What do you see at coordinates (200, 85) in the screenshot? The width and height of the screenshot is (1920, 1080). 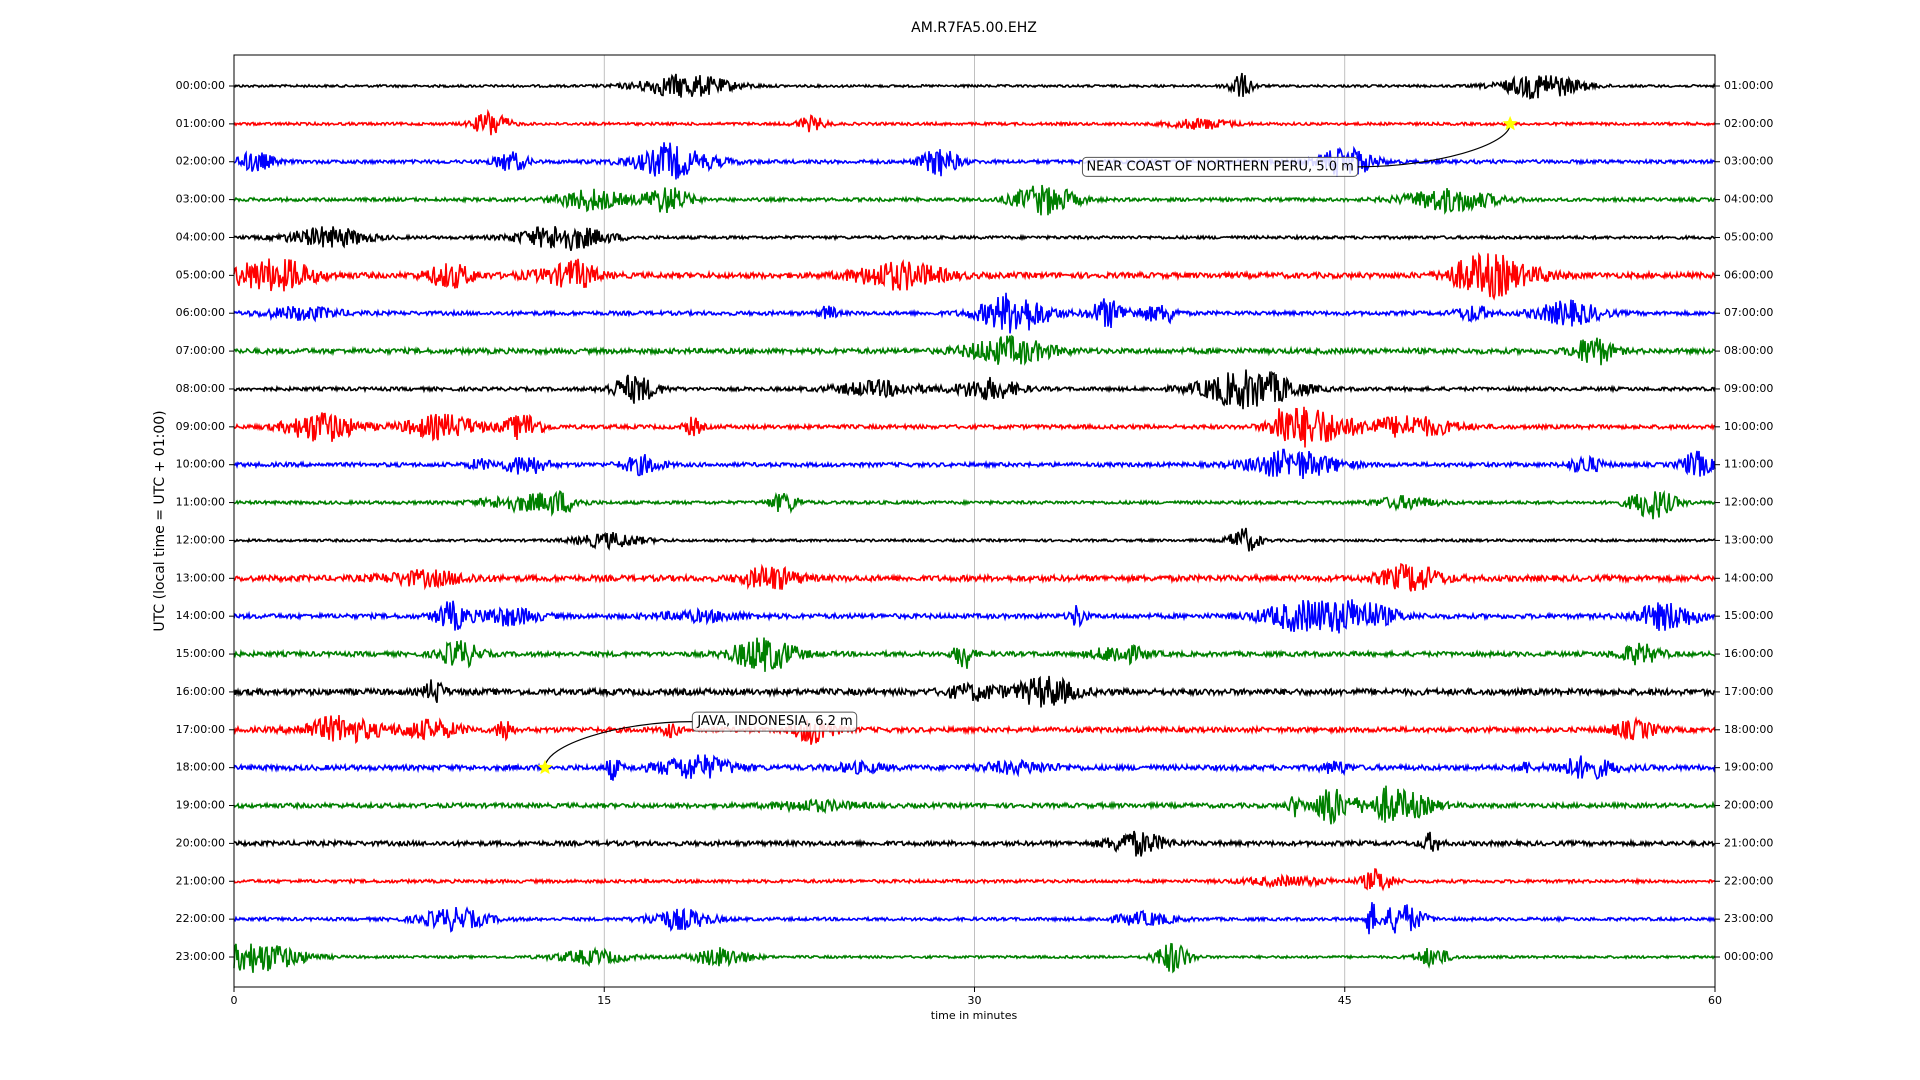 I see `y-tick-label: 00:00:00` at bounding box center [200, 85].